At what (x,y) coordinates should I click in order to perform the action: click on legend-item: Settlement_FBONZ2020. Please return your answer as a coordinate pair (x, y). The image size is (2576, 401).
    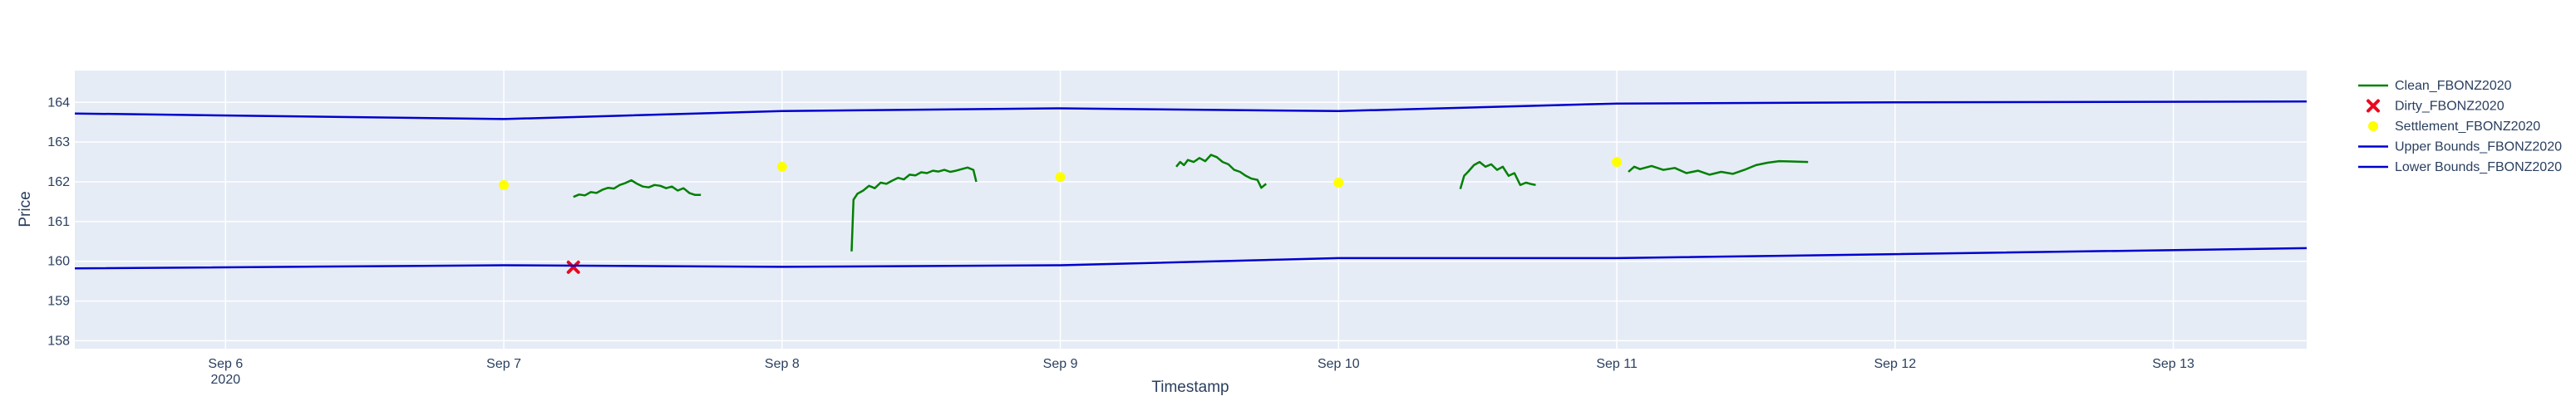
    Looking at the image, I should click on (2454, 127).